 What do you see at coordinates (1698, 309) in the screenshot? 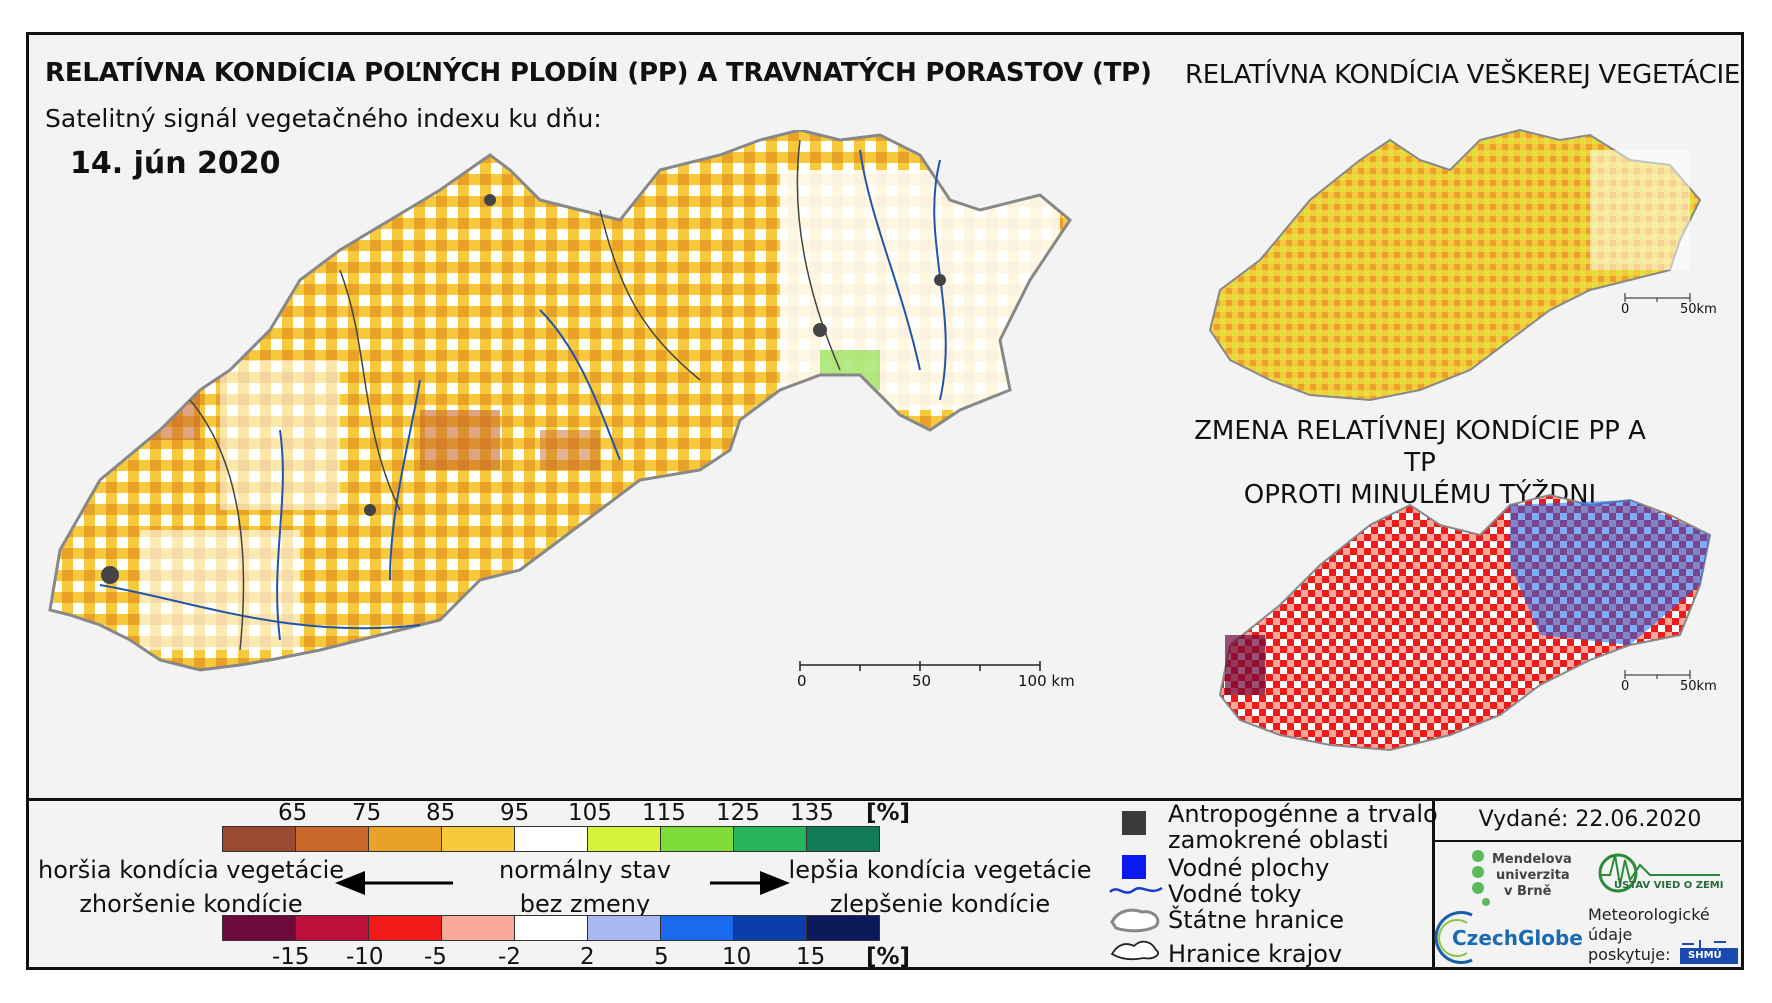
I see `veg-scale-label-50: 50km` at bounding box center [1698, 309].